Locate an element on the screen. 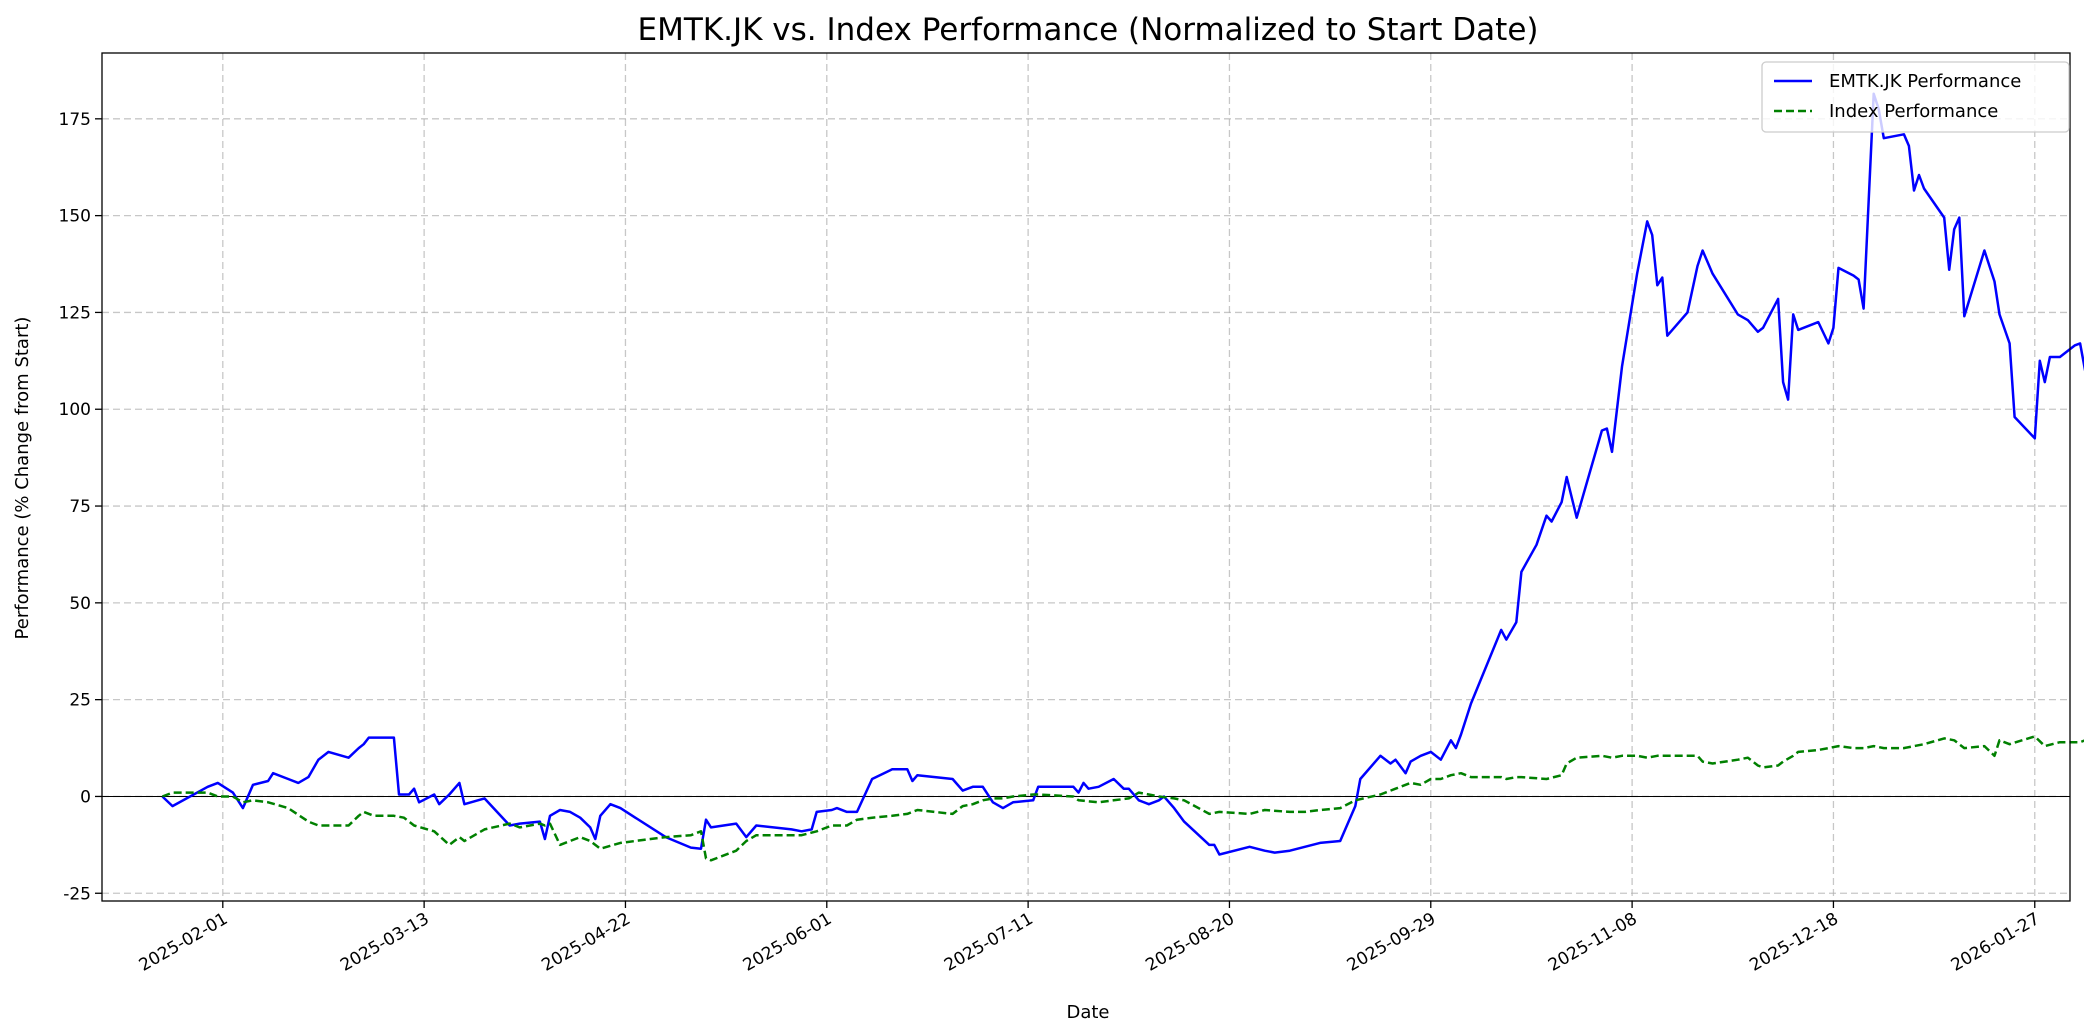  y-tick-label: 175 is located at coordinates (75, 120).